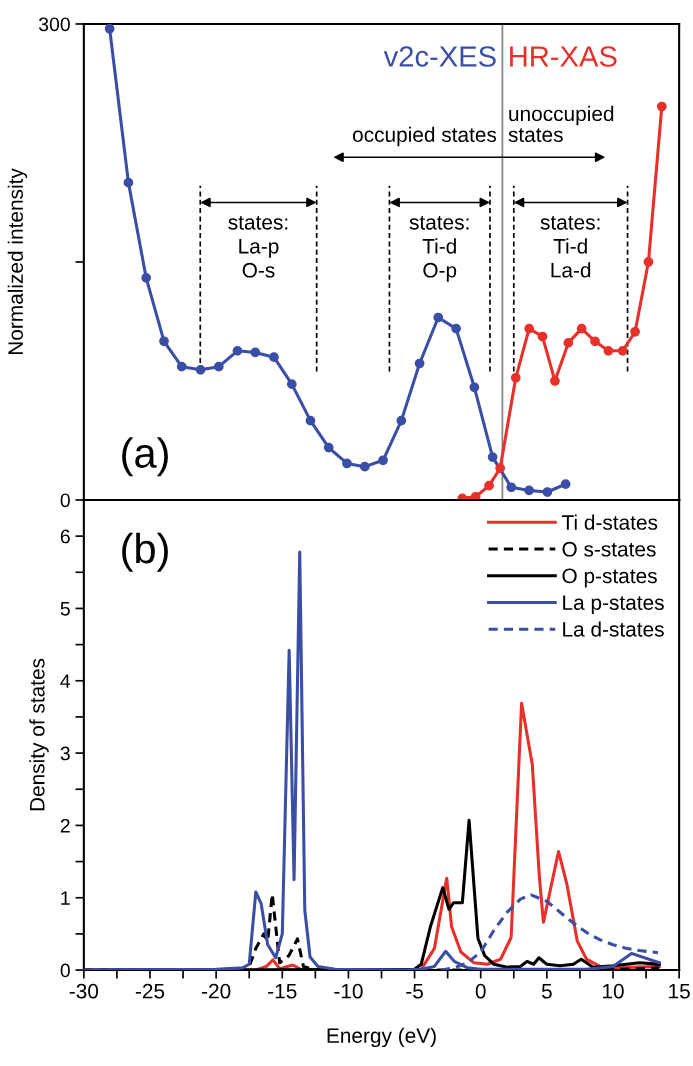 Image resolution: width=693 pixels, height=1066 pixels. What do you see at coordinates (65, 681) in the screenshot?
I see `y-tick-label: 4` at bounding box center [65, 681].